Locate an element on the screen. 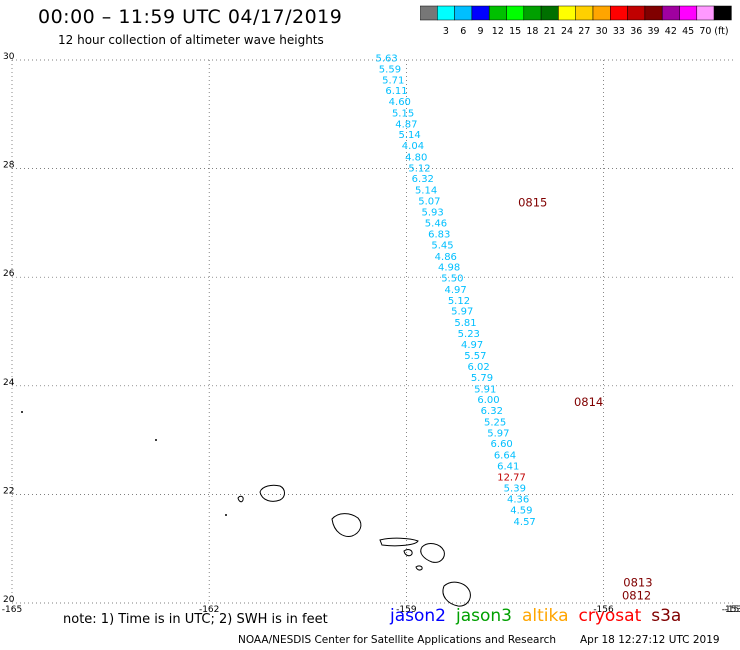 The width and height of the screenshot is (740, 650). legend-label: 6 is located at coordinates (463, 31).